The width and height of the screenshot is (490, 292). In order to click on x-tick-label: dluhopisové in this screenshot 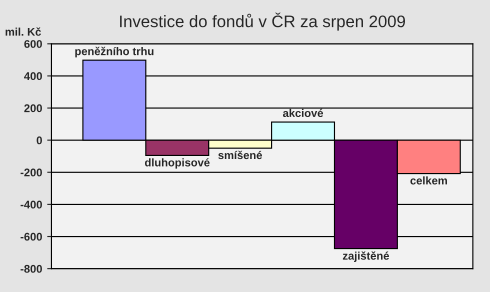, I will do `click(177, 163)`.